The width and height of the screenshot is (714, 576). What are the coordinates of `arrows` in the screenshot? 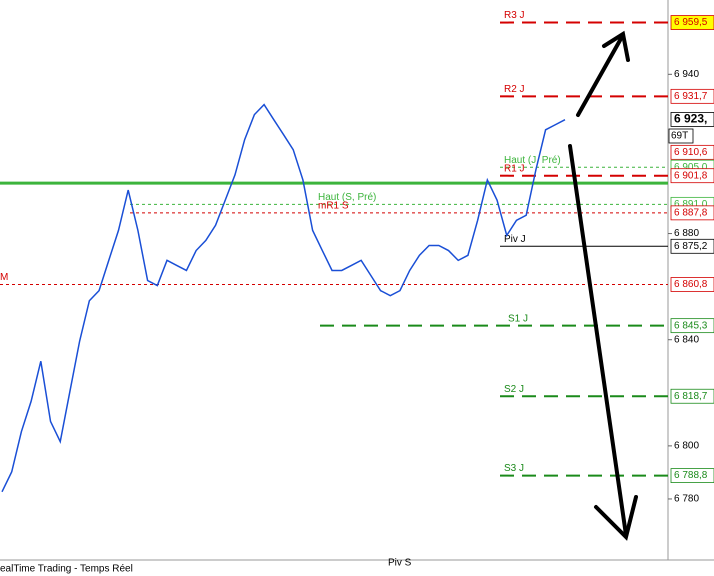 It's located at (603, 285).